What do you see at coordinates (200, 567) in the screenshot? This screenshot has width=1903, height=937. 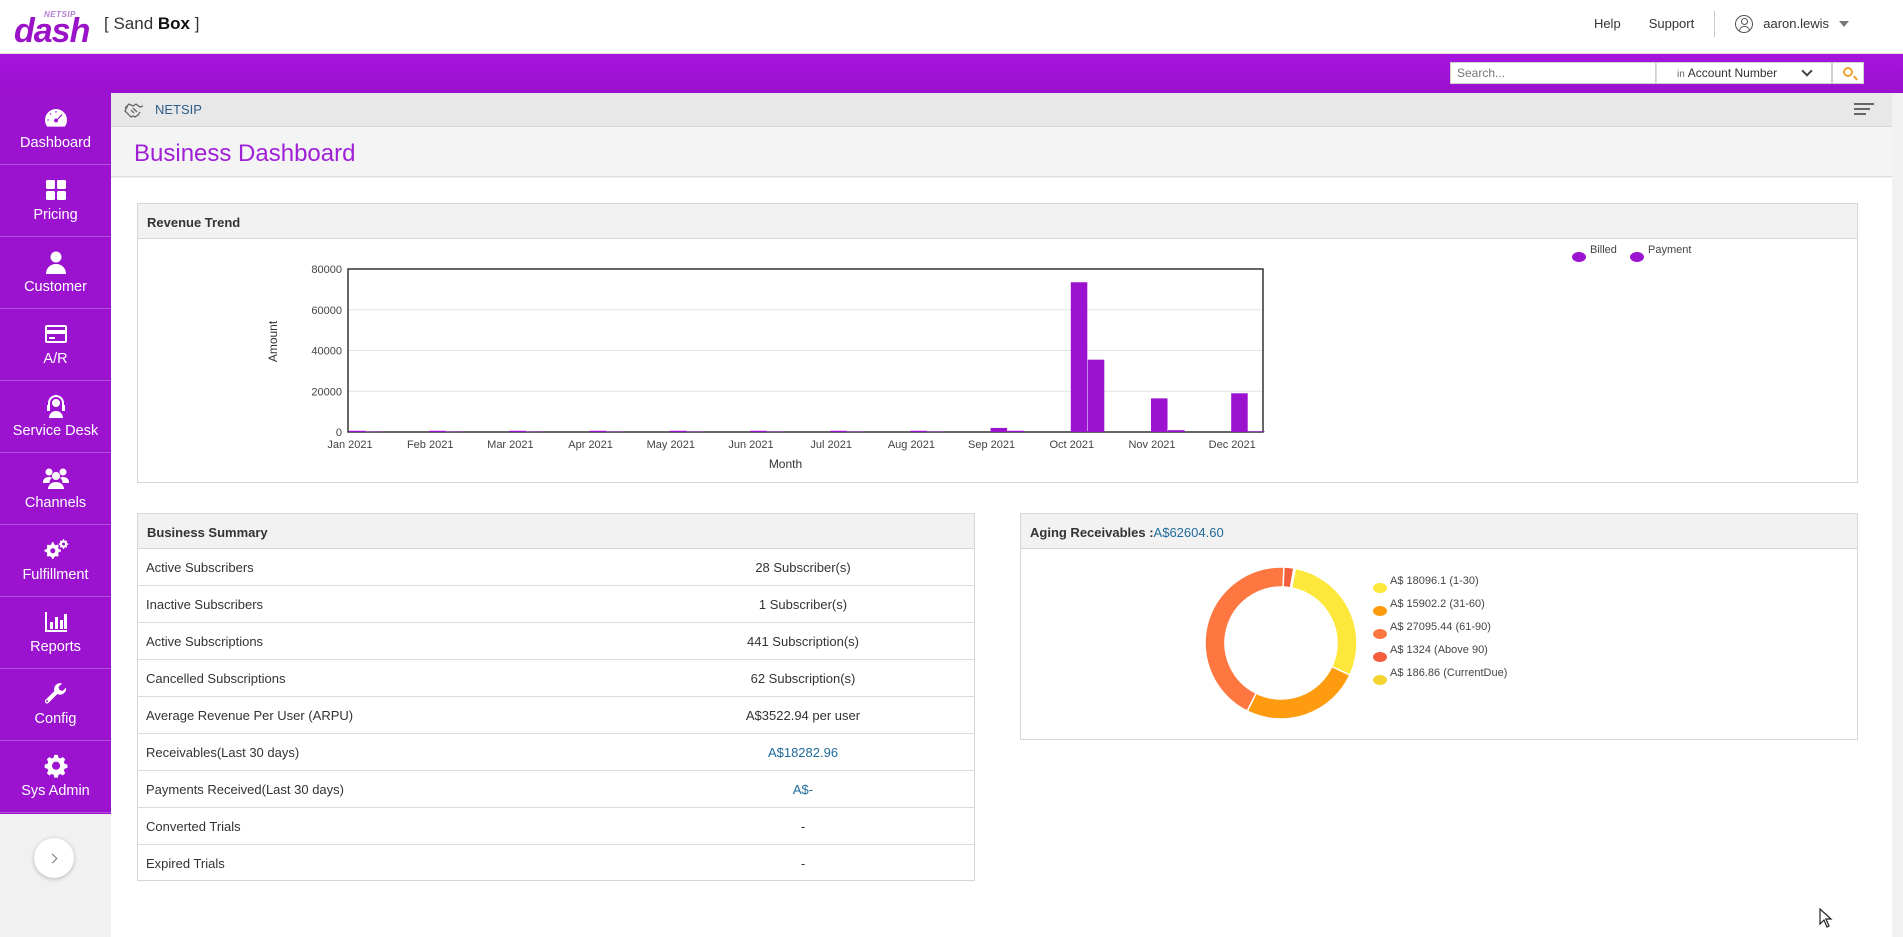 I see `summary-label: Active Subscribers` at bounding box center [200, 567].